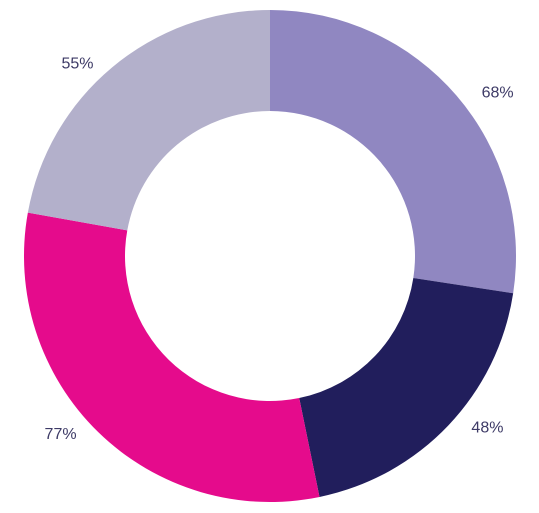 The width and height of the screenshot is (539, 513). Describe the element at coordinates (498, 92) in the screenshot. I see `data-label: 68%` at that location.